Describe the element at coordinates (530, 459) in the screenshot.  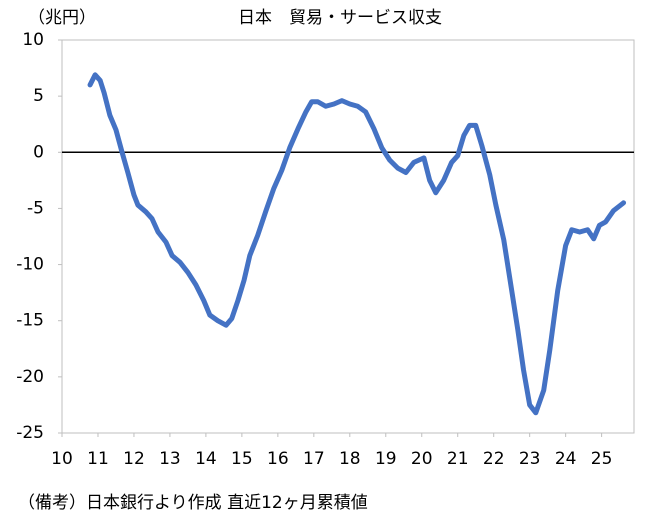
I see `x-tick-label: 23` at that location.